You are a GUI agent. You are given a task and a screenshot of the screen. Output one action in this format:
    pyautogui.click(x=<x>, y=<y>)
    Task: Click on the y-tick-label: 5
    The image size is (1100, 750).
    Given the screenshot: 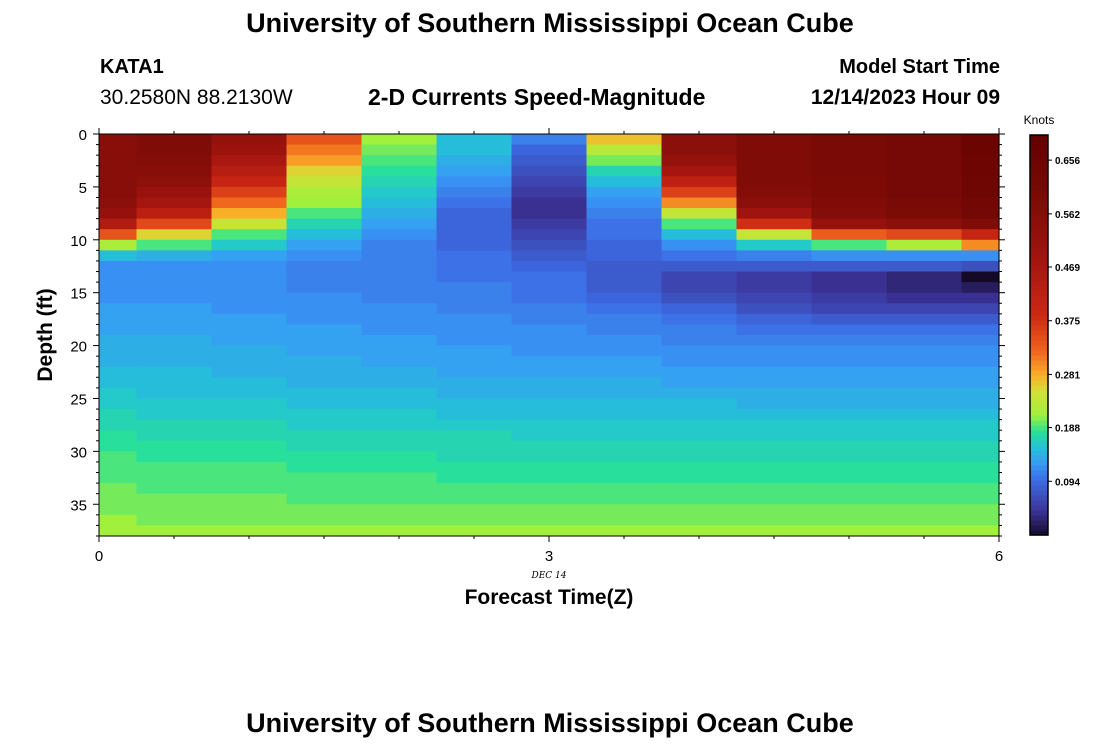 What is the action you would take?
    pyautogui.click(x=83, y=188)
    